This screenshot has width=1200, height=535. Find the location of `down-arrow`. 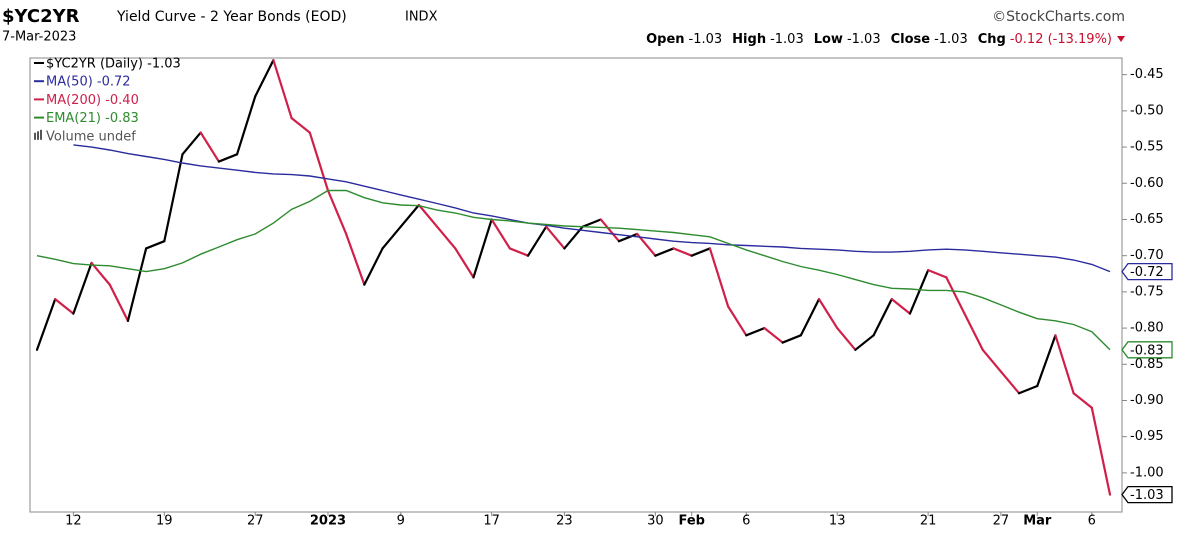

down-arrow is located at coordinates (1121, 39).